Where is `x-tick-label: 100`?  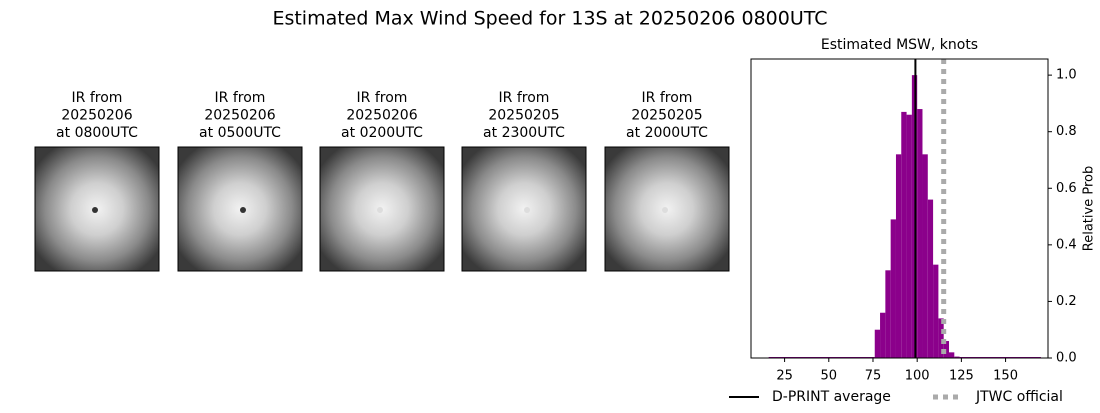
x-tick-label: 100 is located at coordinates (917, 376).